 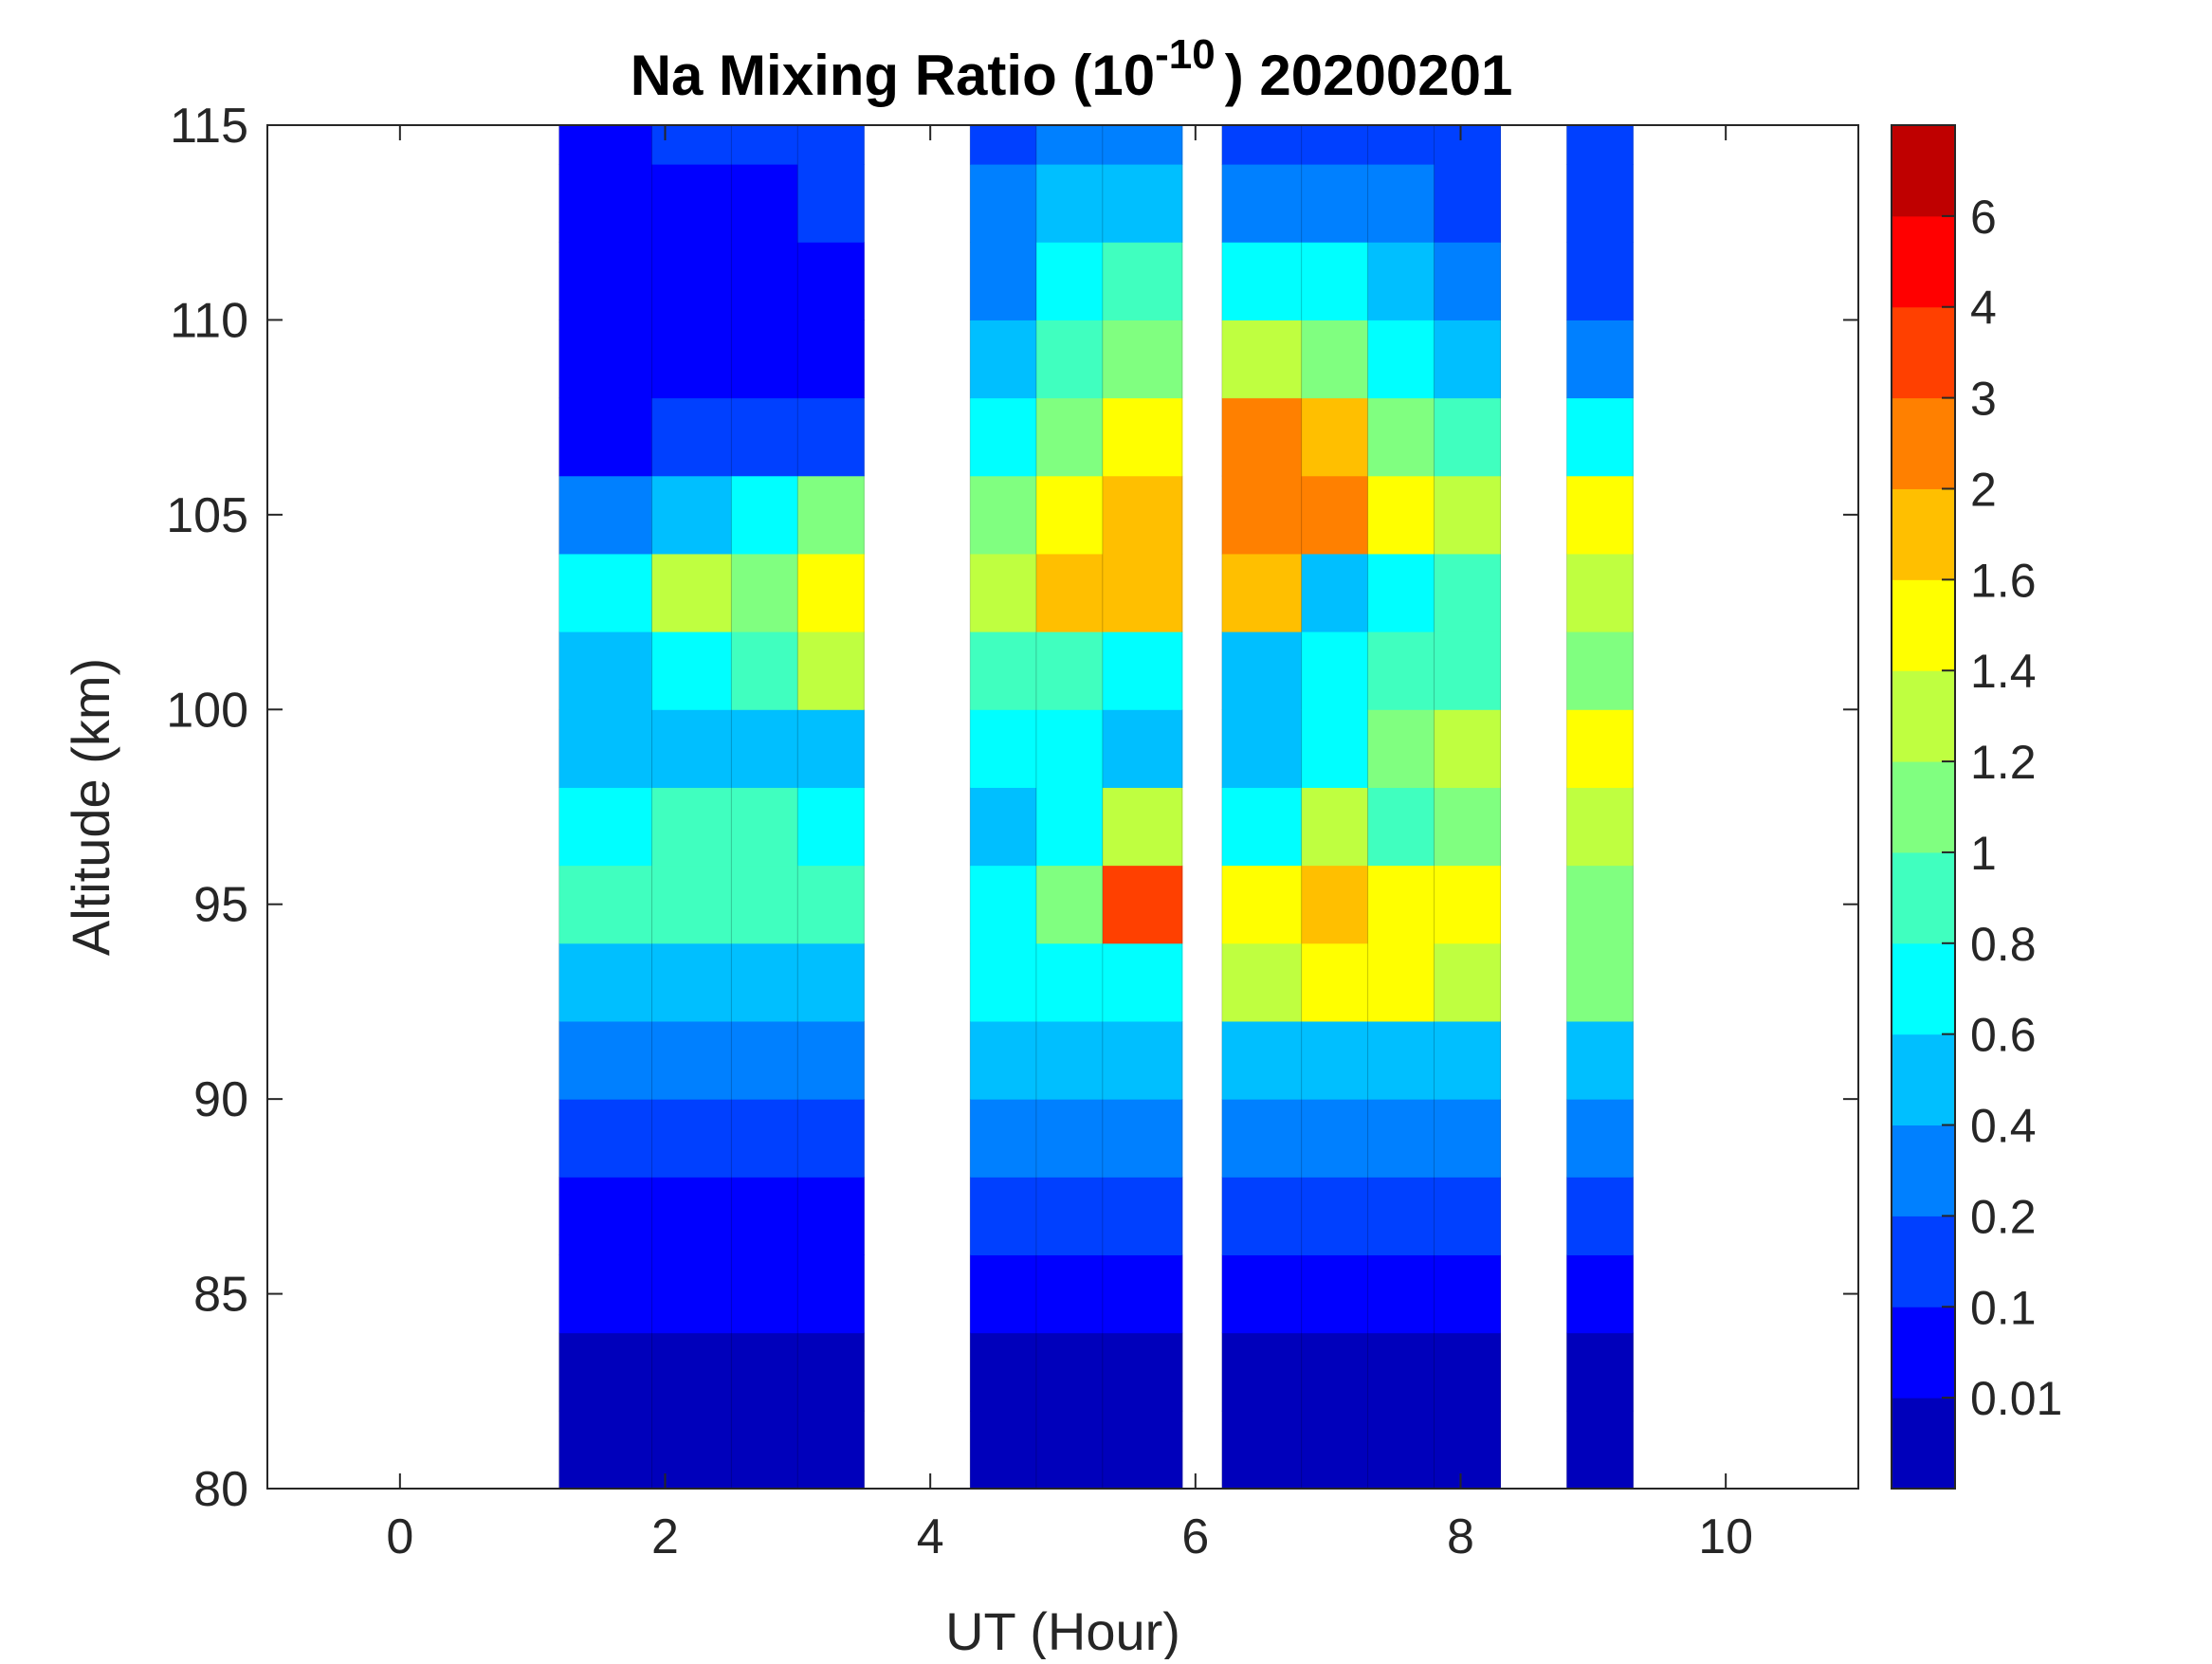 What do you see at coordinates (220, 905) in the screenshot?
I see `y-tick-label: 95` at bounding box center [220, 905].